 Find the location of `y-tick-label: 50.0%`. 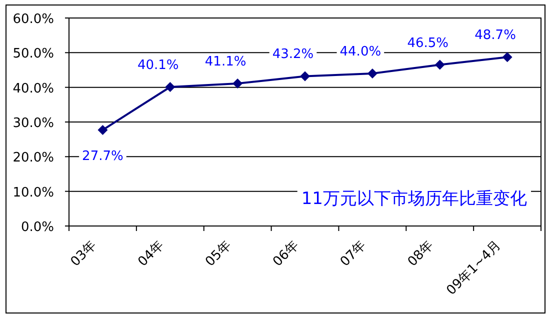

y-tick-label: 50.0% is located at coordinates (33, 54).